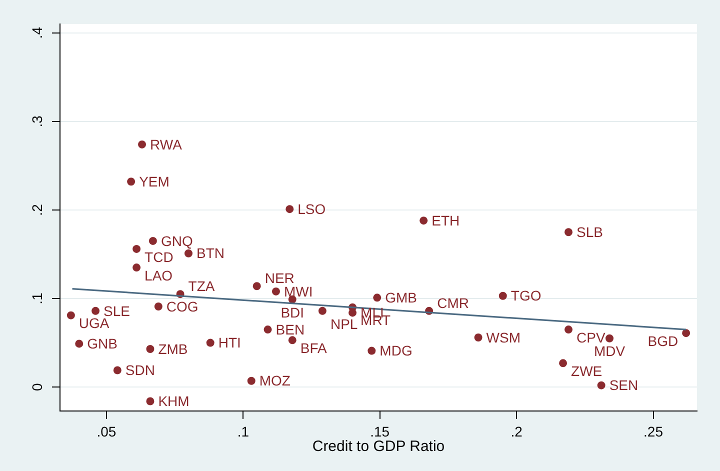  I want to click on data-label: MOZ, so click(275, 380).